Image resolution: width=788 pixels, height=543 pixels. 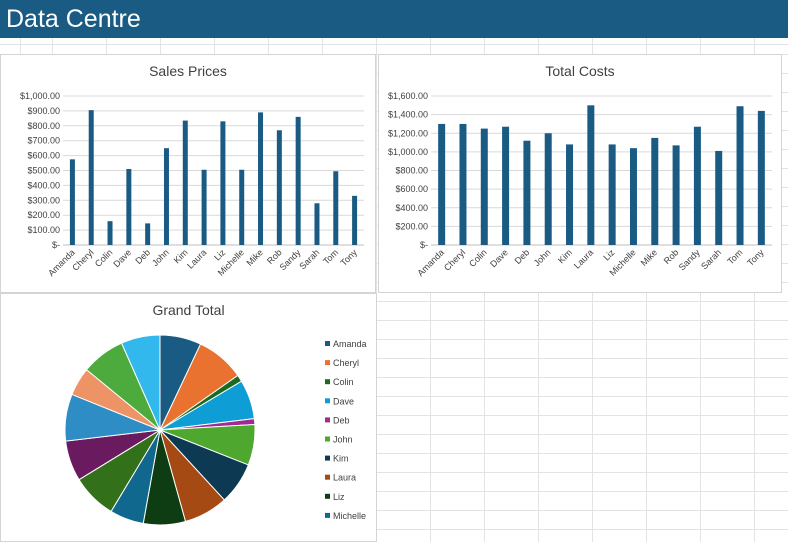 What do you see at coordinates (343, 382) in the screenshot?
I see `legend-label: Colin` at bounding box center [343, 382].